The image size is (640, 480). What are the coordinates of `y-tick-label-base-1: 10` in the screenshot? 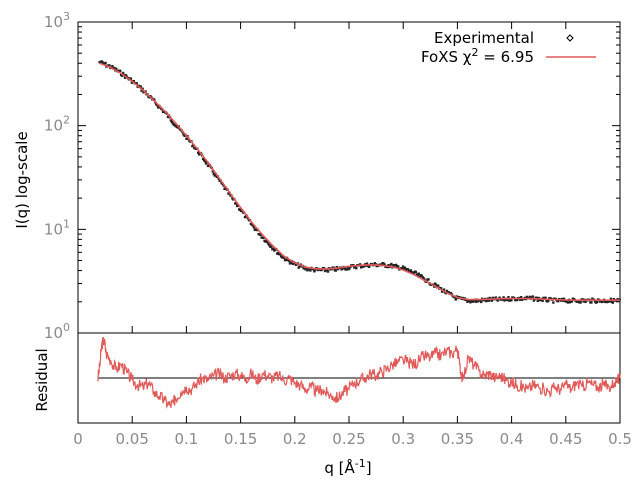 It's located at (53, 229).